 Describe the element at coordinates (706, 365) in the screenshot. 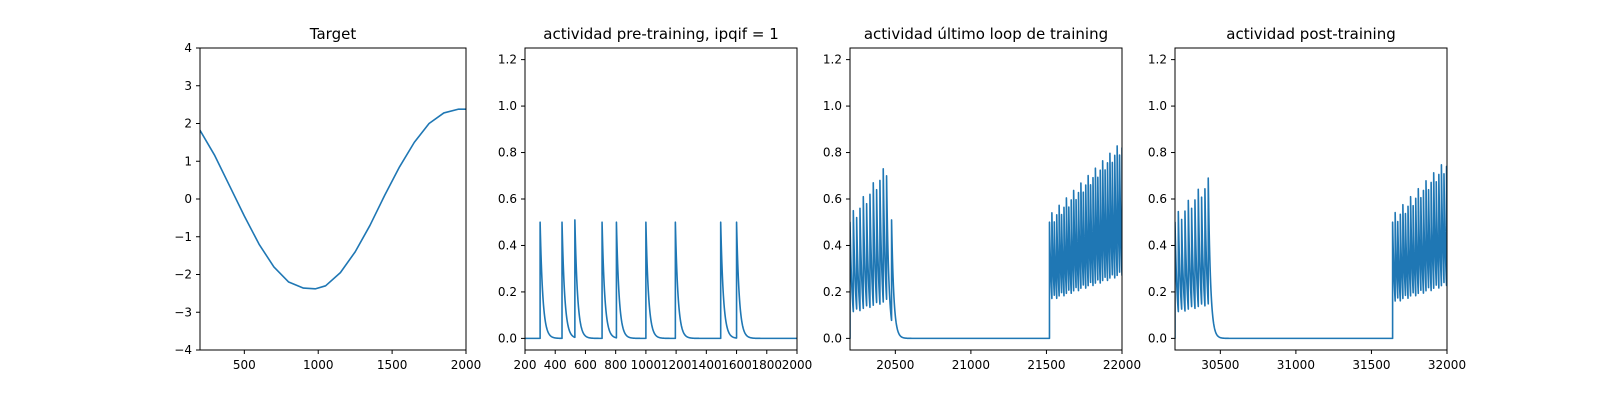

I see `x-tick-label: 1400` at that location.